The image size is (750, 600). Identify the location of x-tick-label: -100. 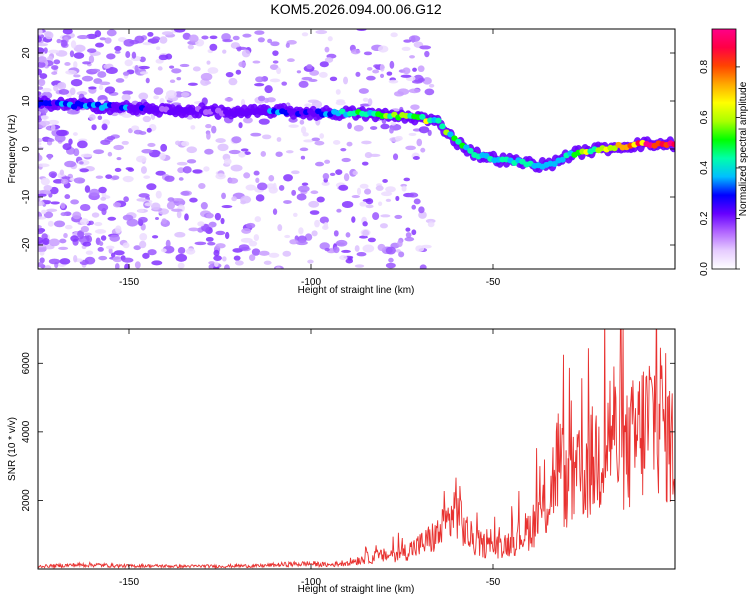
(311, 282).